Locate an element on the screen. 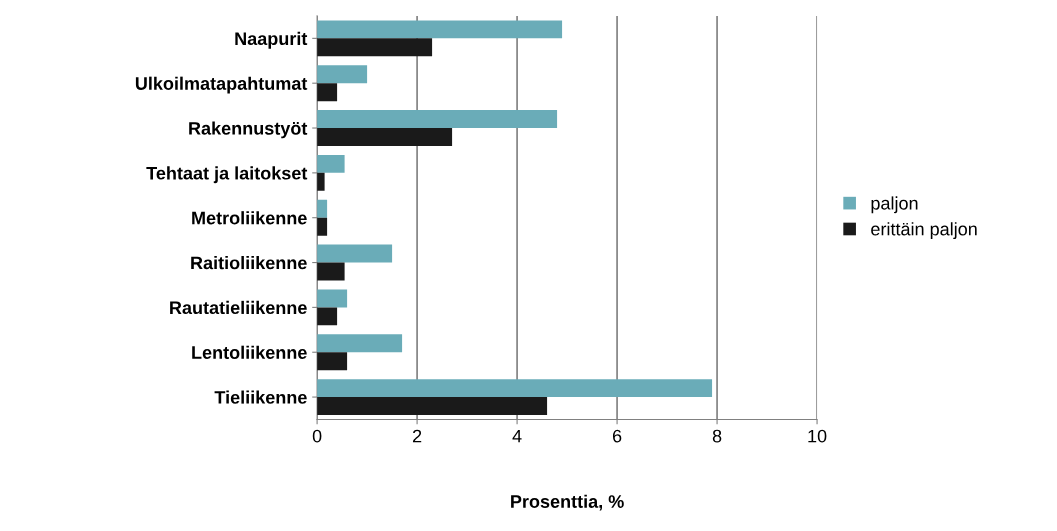  x-axis-title: Prosenttia, % is located at coordinates (567, 502).